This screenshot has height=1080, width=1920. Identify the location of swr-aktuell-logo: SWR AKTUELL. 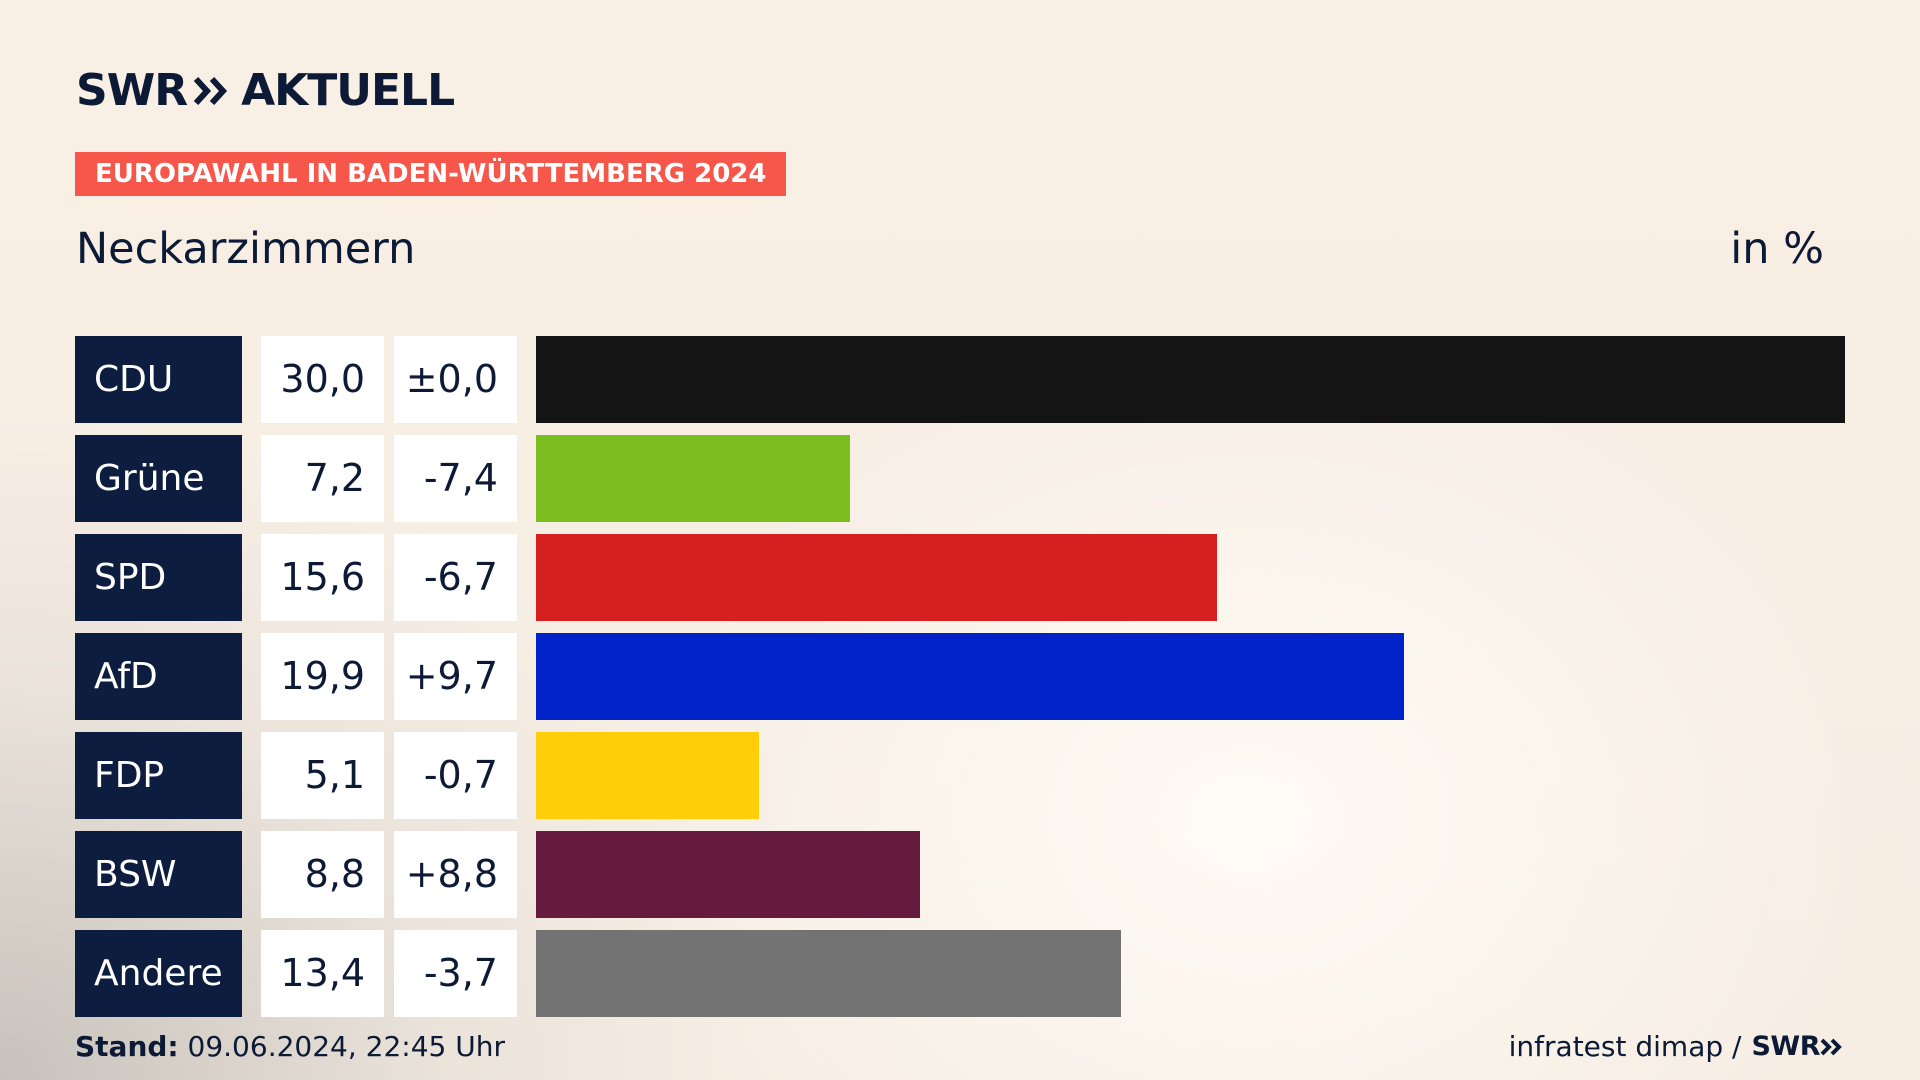
(265, 90).